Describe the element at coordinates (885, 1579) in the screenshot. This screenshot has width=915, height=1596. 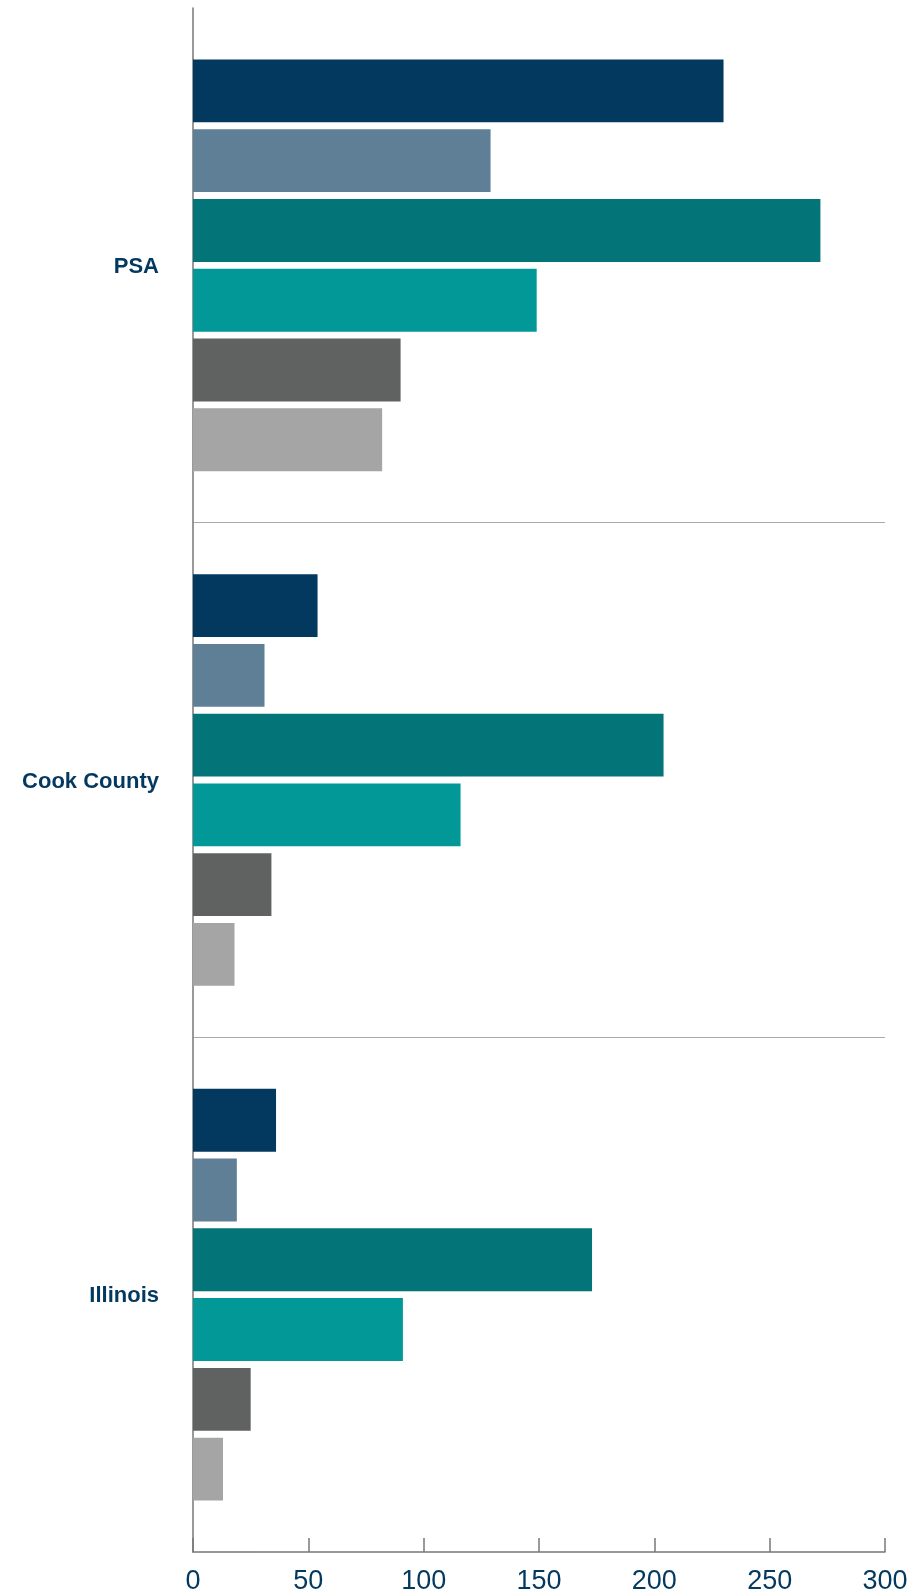
I see `x-tick-label: 300` at that location.